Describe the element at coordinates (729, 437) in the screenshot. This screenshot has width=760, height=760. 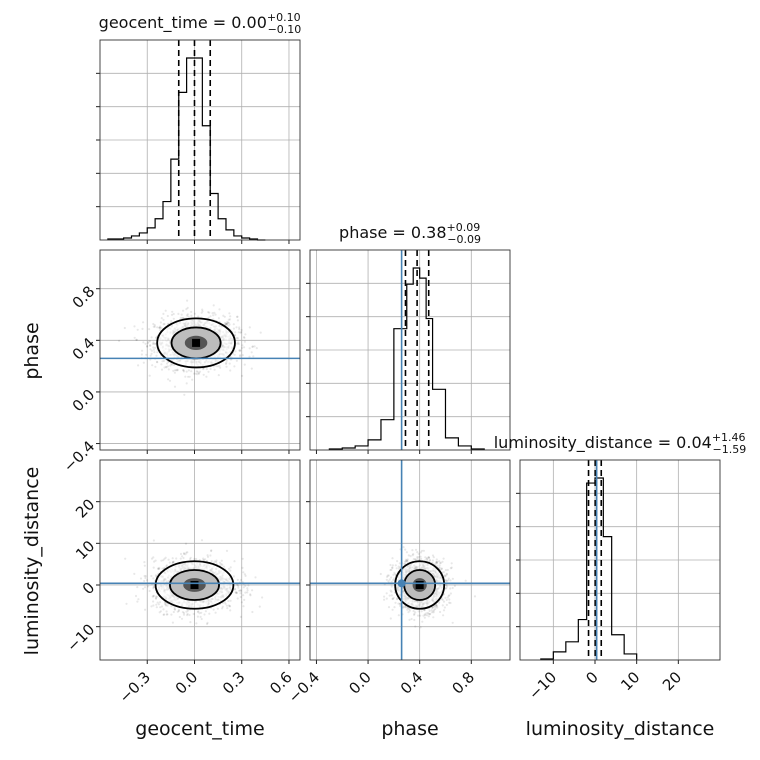
I see `title-plus: +1.46` at that location.